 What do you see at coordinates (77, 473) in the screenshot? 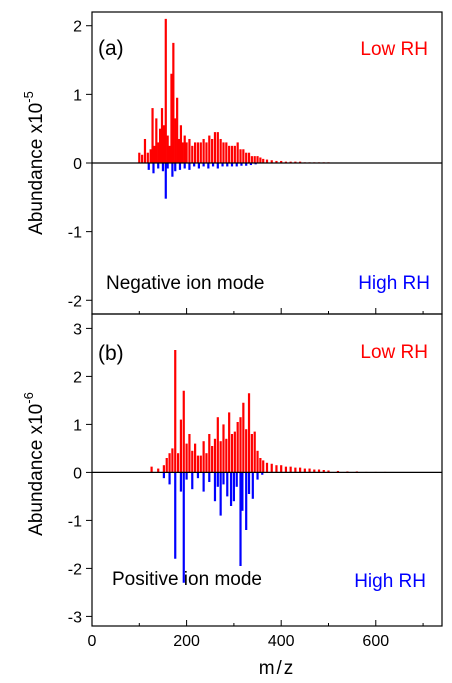
I see `panel-b-ytick-label: 0` at bounding box center [77, 473].